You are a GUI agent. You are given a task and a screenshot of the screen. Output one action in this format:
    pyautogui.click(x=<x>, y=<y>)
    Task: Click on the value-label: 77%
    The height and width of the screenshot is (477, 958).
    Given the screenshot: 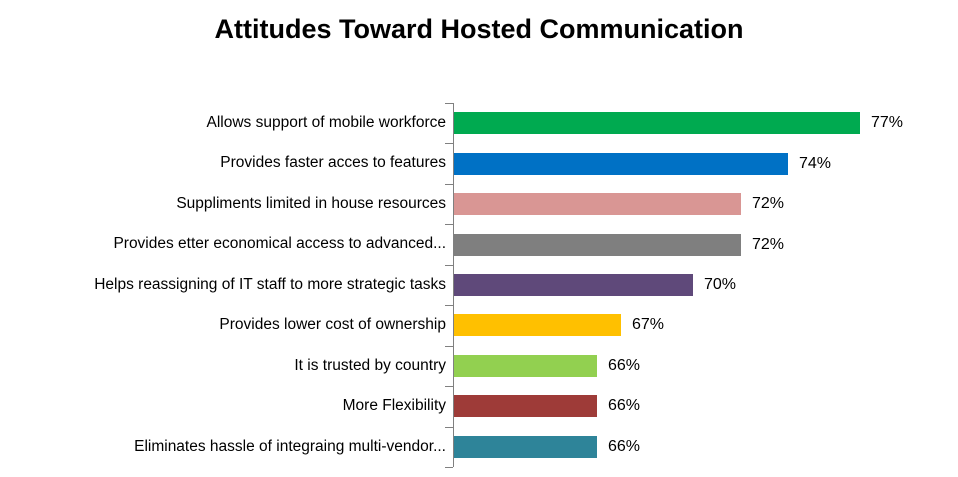 What is the action you would take?
    pyautogui.click(x=887, y=122)
    